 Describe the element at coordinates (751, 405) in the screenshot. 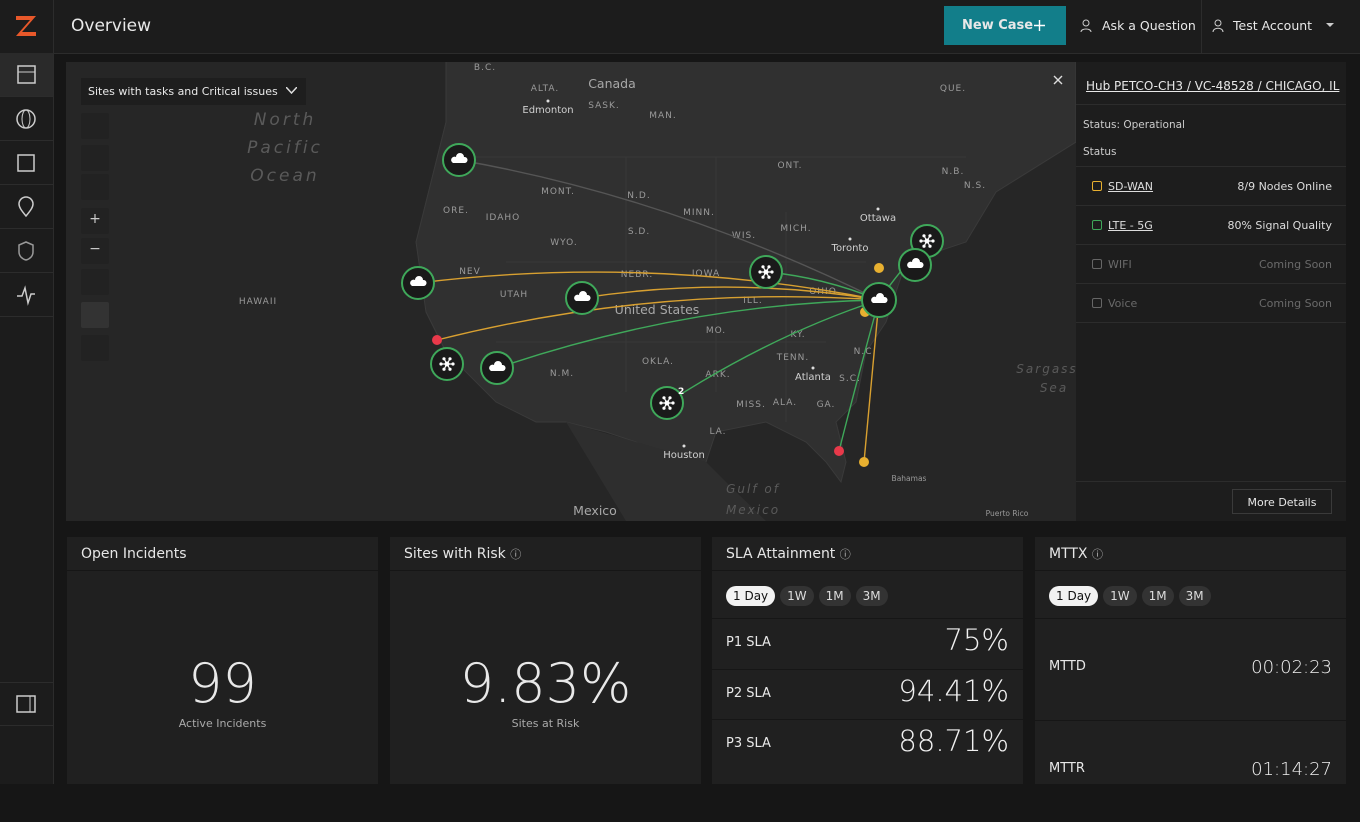

I see `map-label: MISS.` at that location.